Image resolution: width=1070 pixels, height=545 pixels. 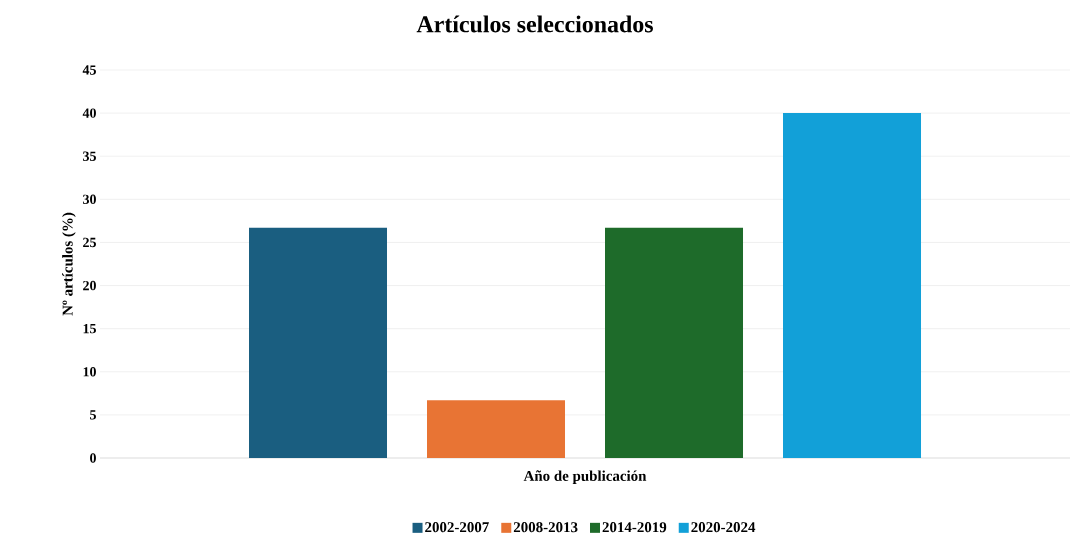 I want to click on y-tick-label: 25, so click(x=89, y=242).